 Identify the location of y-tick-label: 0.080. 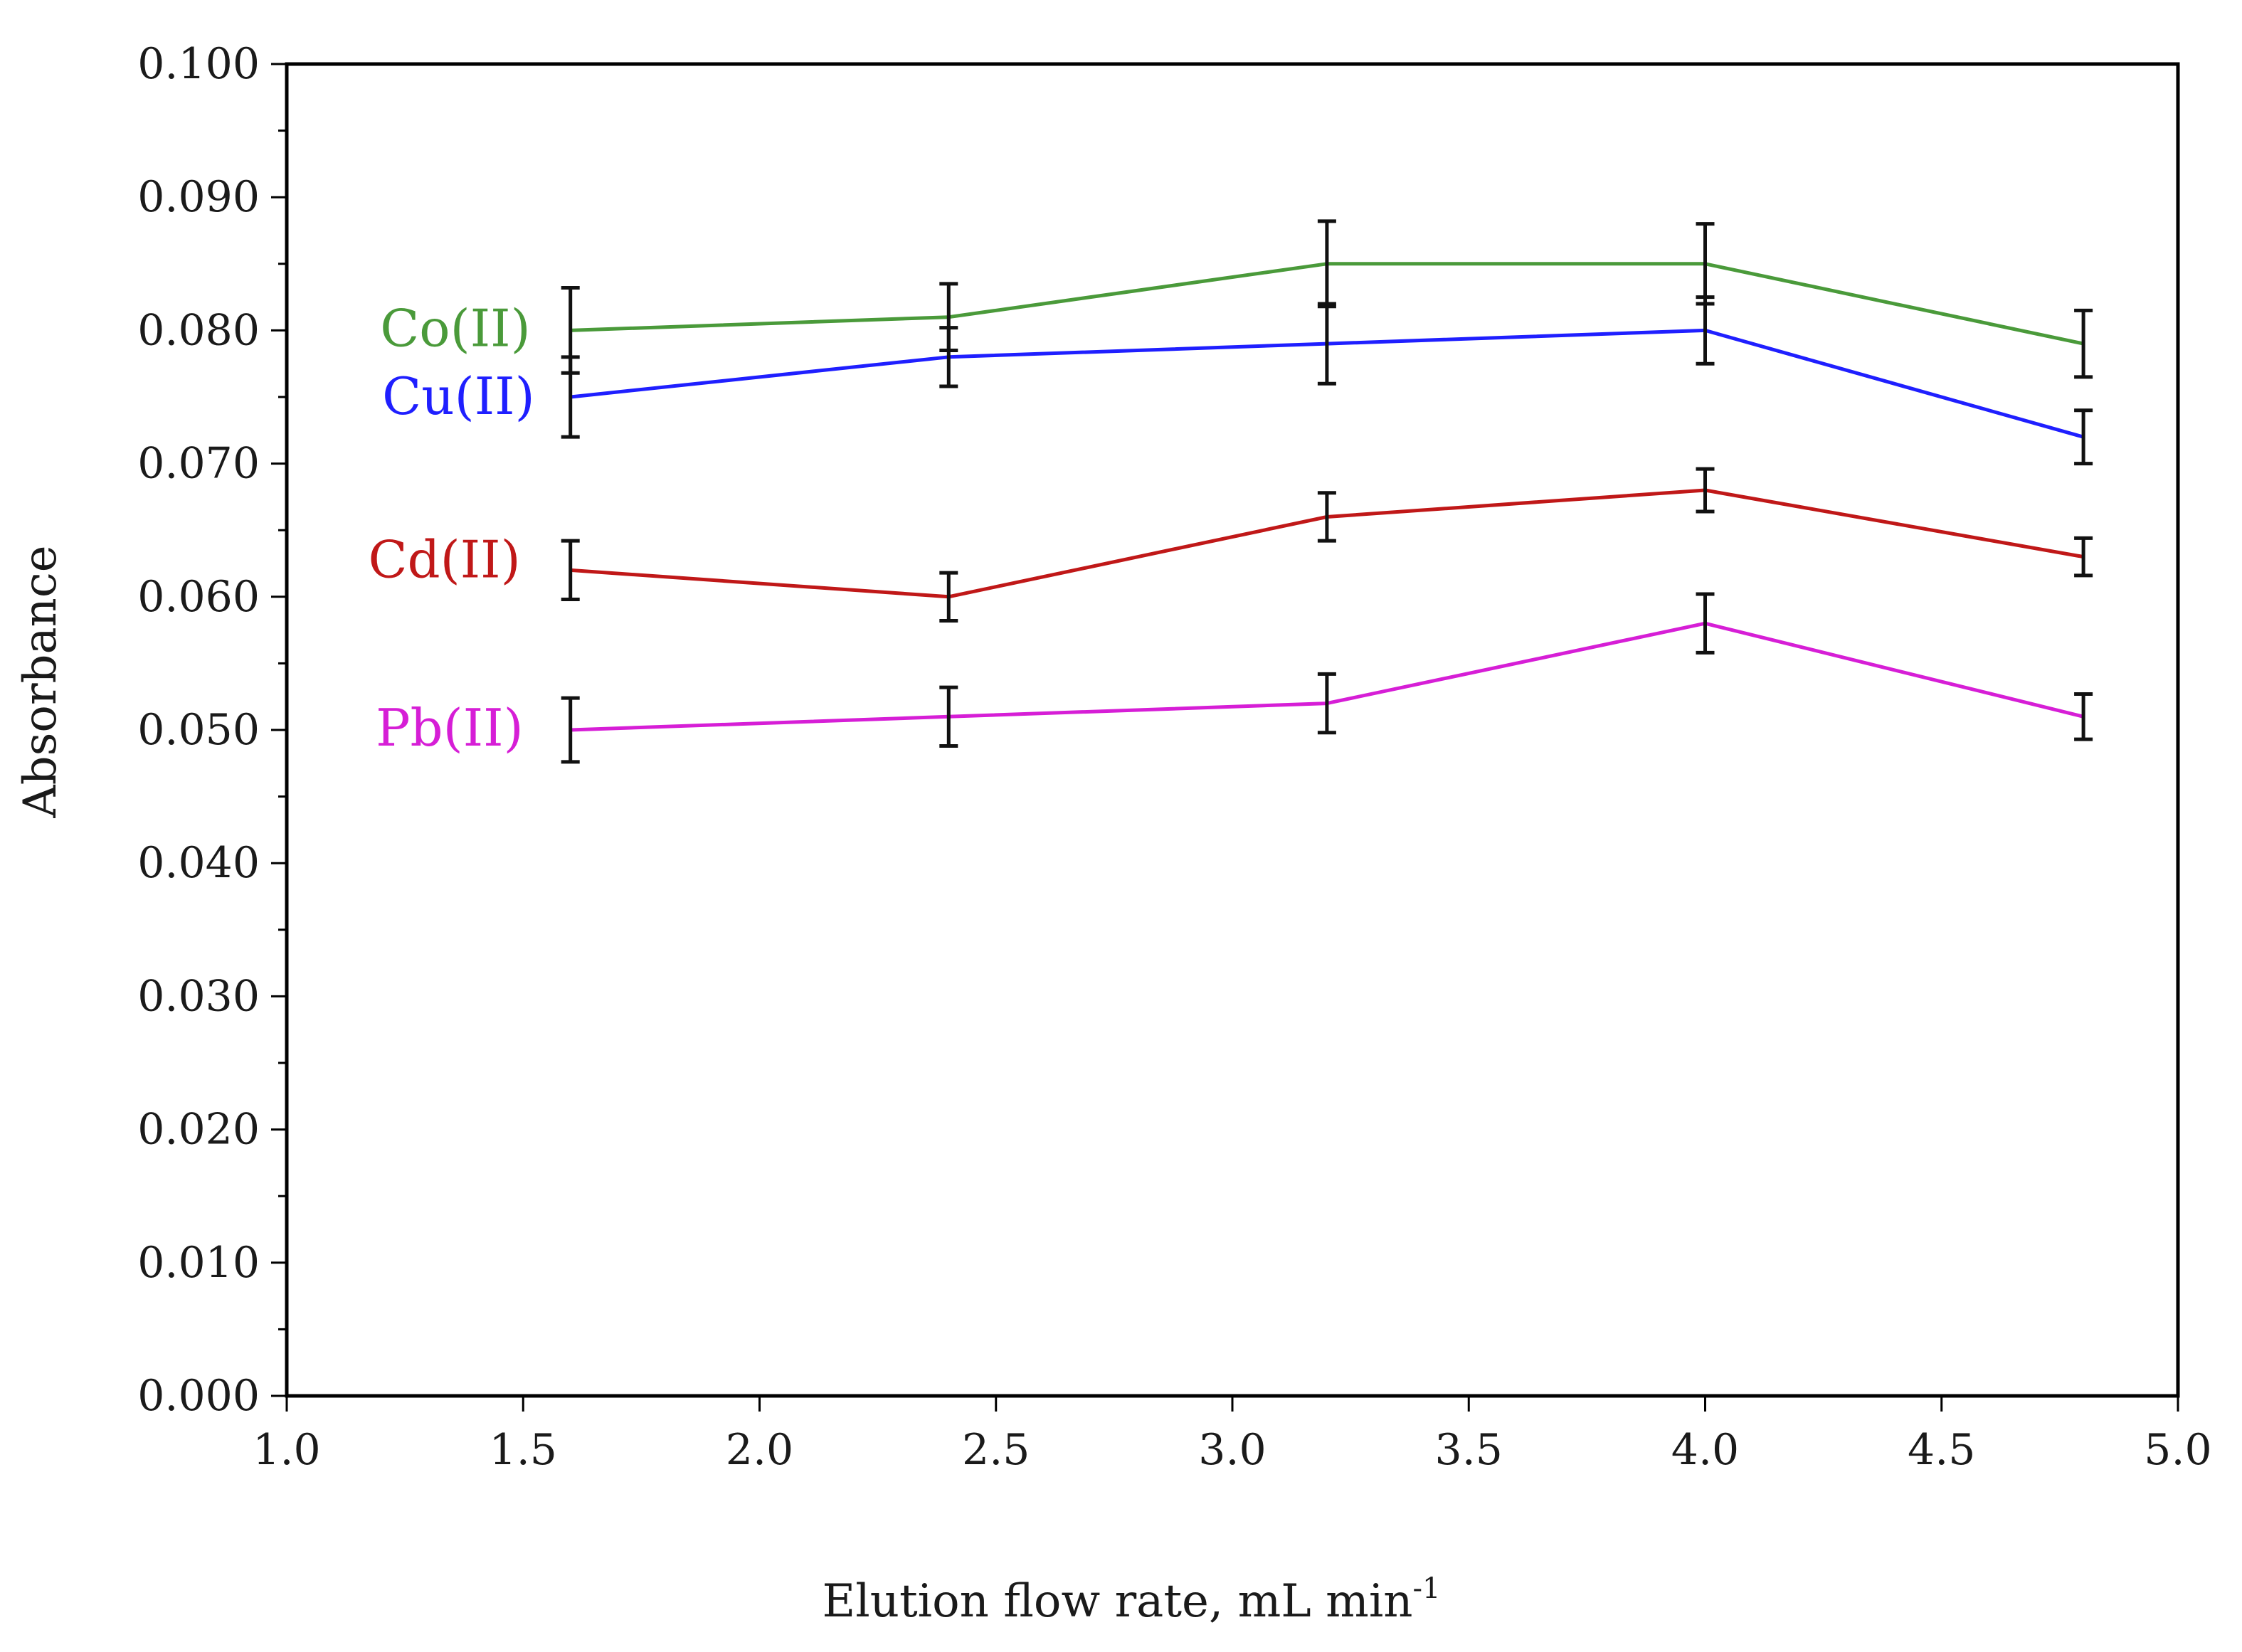
(198, 330).